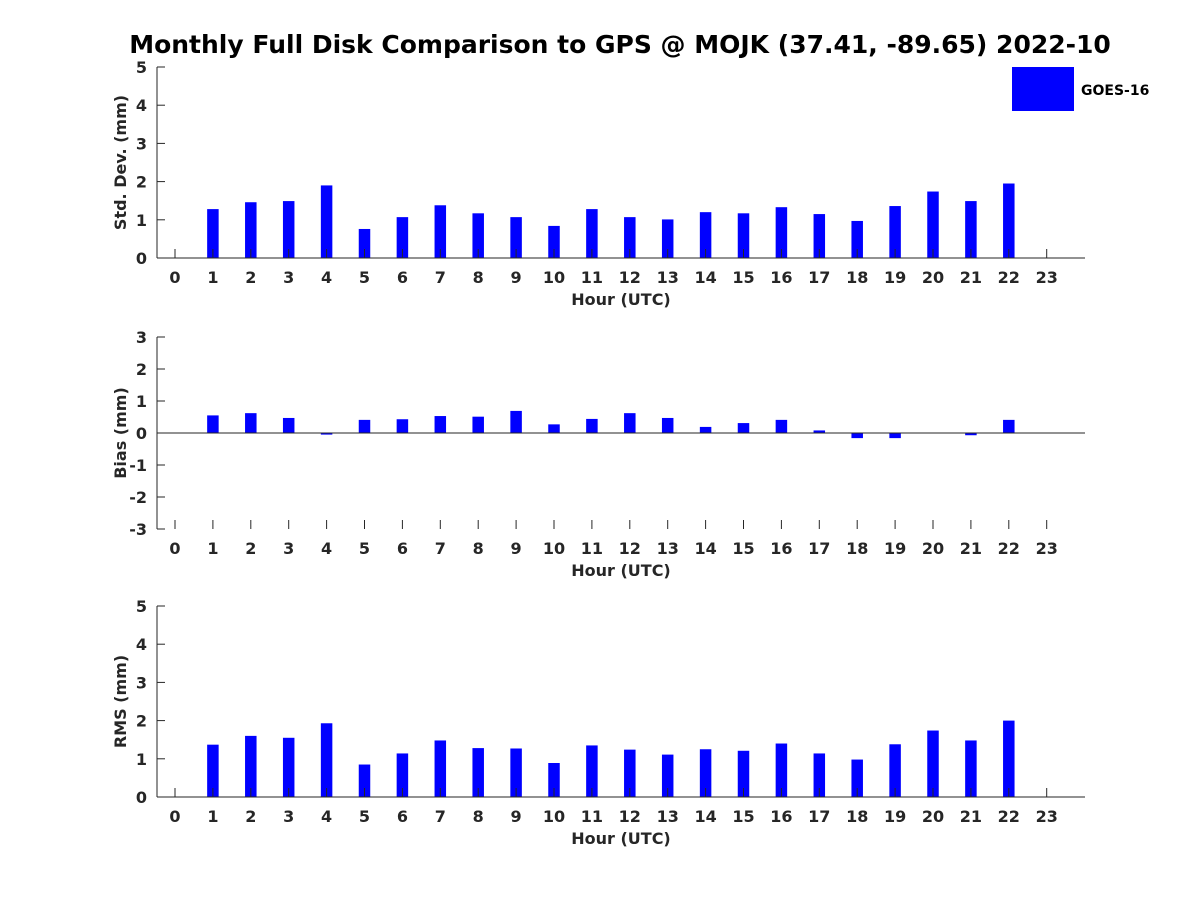 The image size is (1200, 900). Describe the element at coordinates (141, 797) in the screenshot. I see `y-tick-label: 0` at that location.